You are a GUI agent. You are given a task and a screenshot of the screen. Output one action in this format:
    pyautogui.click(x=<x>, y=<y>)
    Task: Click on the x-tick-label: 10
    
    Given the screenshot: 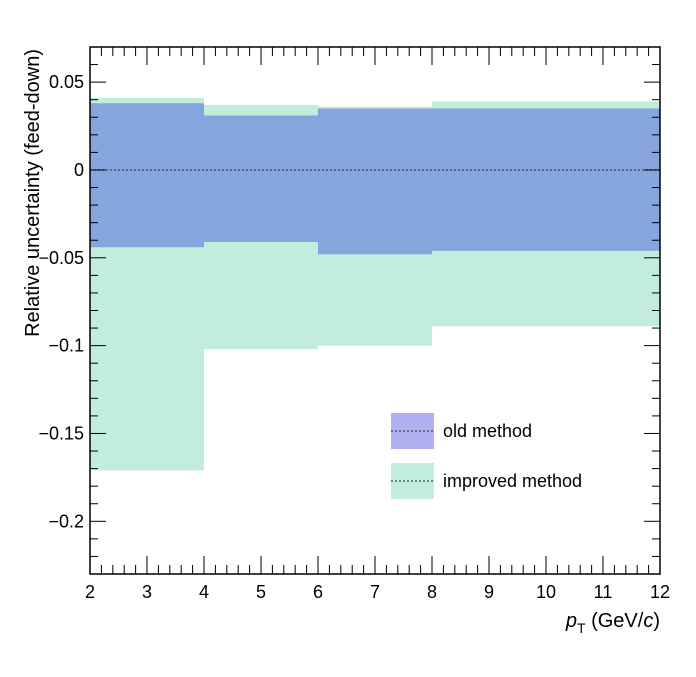 What is the action you would take?
    pyautogui.click(x=546, y=592)
    